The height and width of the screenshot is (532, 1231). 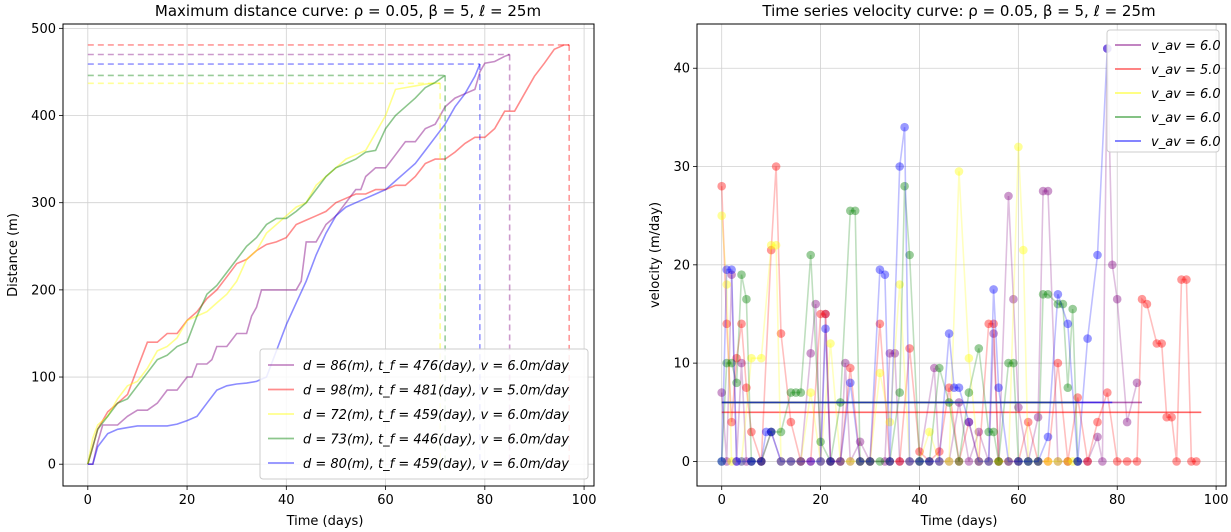 What do you see at coordinates (52, 465) in the screenshot?
I see `y-tick-label: 0` at bounding box center [52, 465].